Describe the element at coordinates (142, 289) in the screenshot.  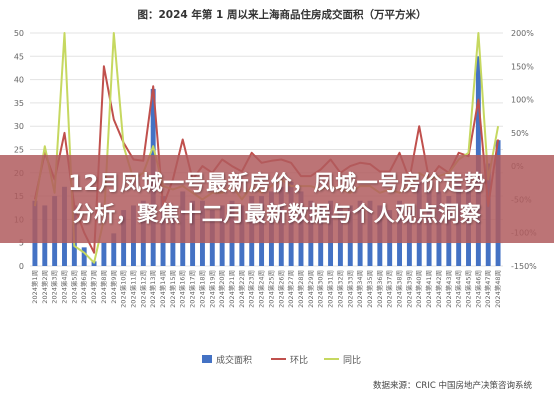
I see `x-tick-label: 2024第12周` at that location.